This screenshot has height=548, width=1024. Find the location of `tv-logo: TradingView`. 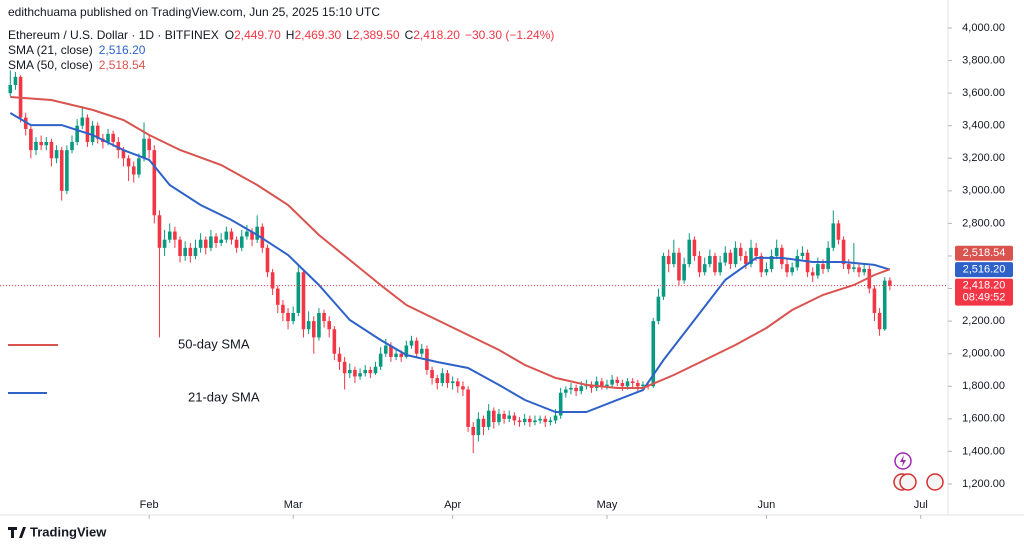

tv-logo: TradingView is located at coordinates (57, 531).